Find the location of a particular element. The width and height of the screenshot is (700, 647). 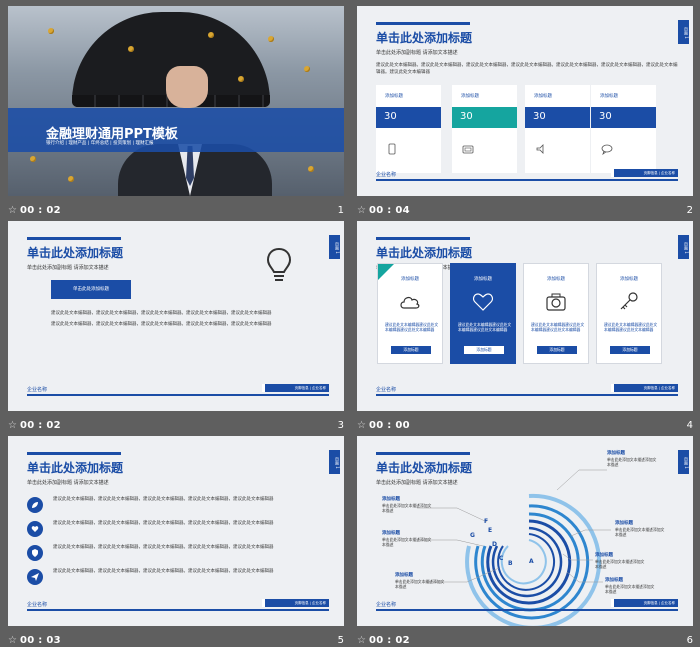

slide-number: 3 is located at coordinates (340, 425).